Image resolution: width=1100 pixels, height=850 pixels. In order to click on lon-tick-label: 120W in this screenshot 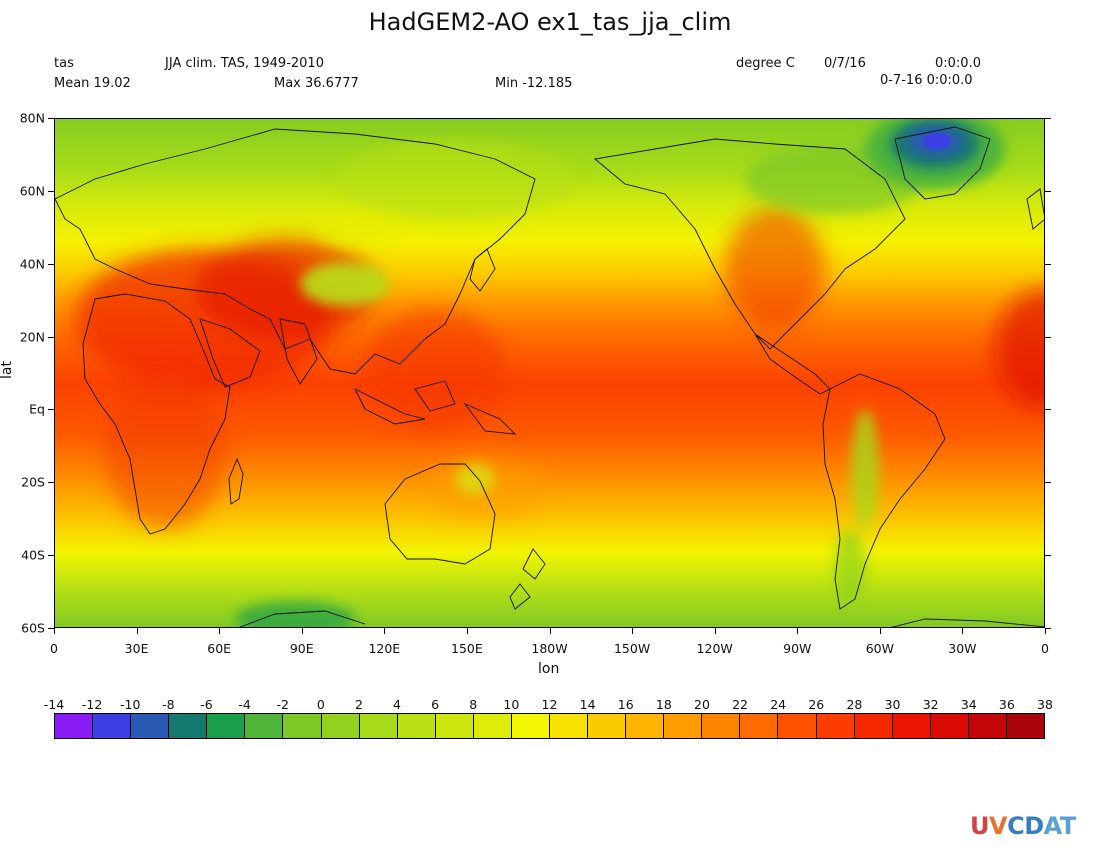, I will do `click(714, 648)`.